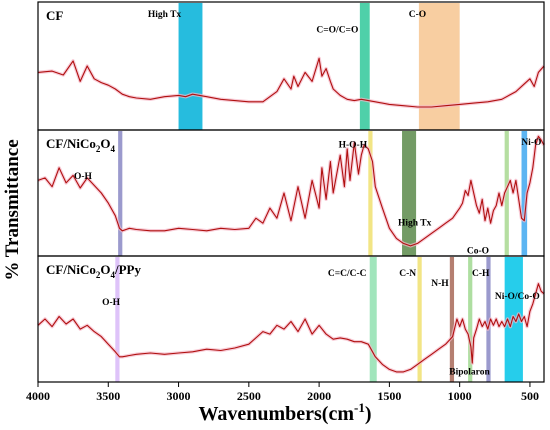 The height and width of the screenshot is (430, 550). Describe the element at coordinates (440, 284) in the screenshot. I see `band-label-3-4: N-H` at that location.